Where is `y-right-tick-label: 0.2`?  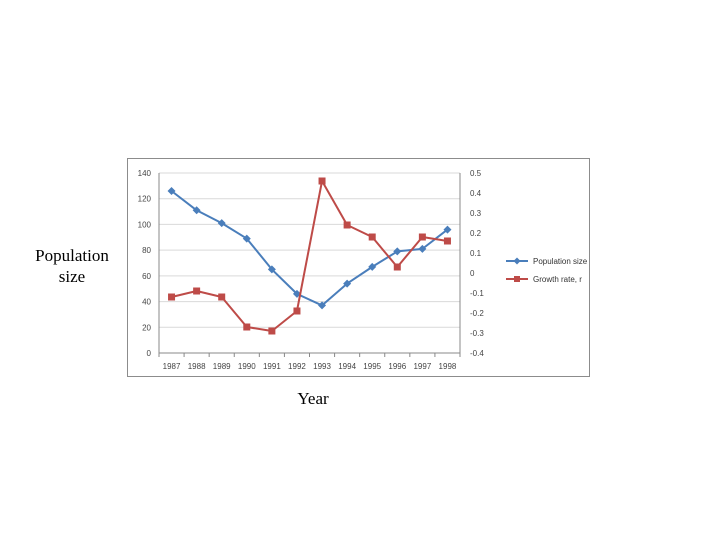
y-right-tick-label: 0.2 is located at coordinates (476, 233).